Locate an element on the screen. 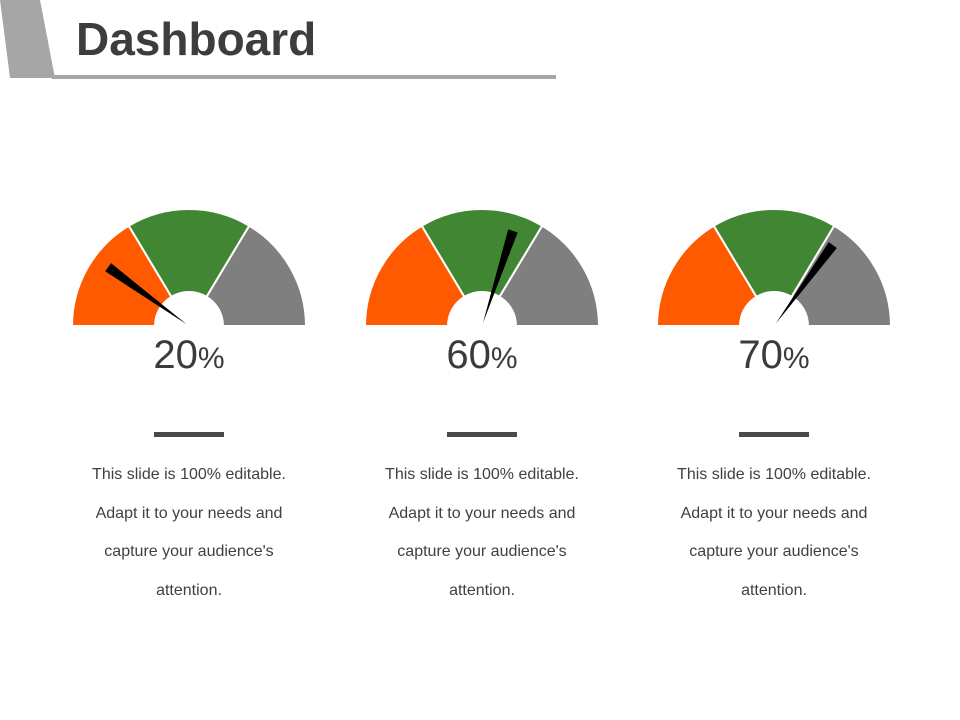 The image size is (960, 720). gauge-value-number: 70 is located at coordinates (760, 355).